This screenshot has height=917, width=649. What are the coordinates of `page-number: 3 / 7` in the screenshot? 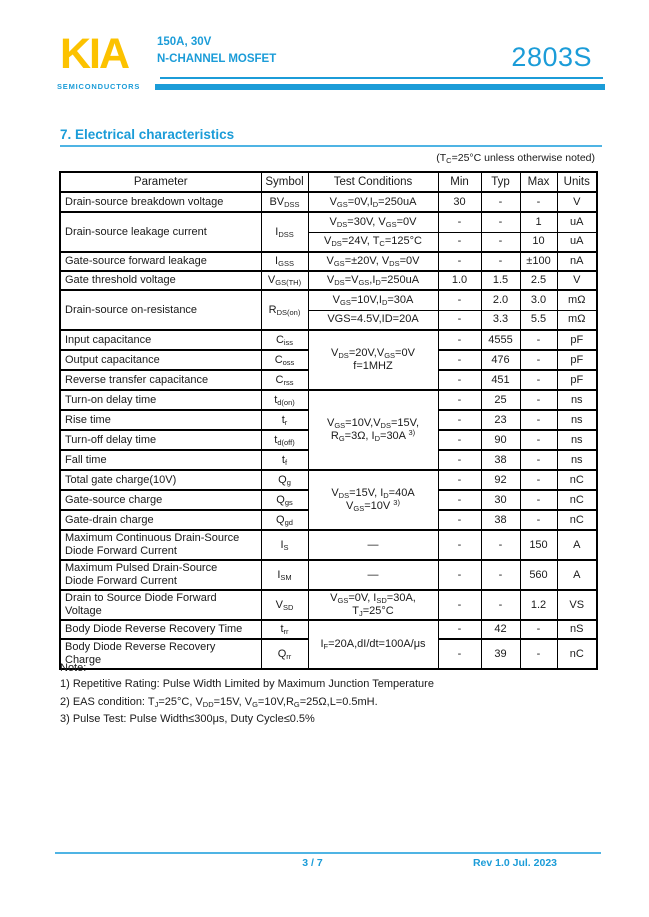 It's located at (312, 863).